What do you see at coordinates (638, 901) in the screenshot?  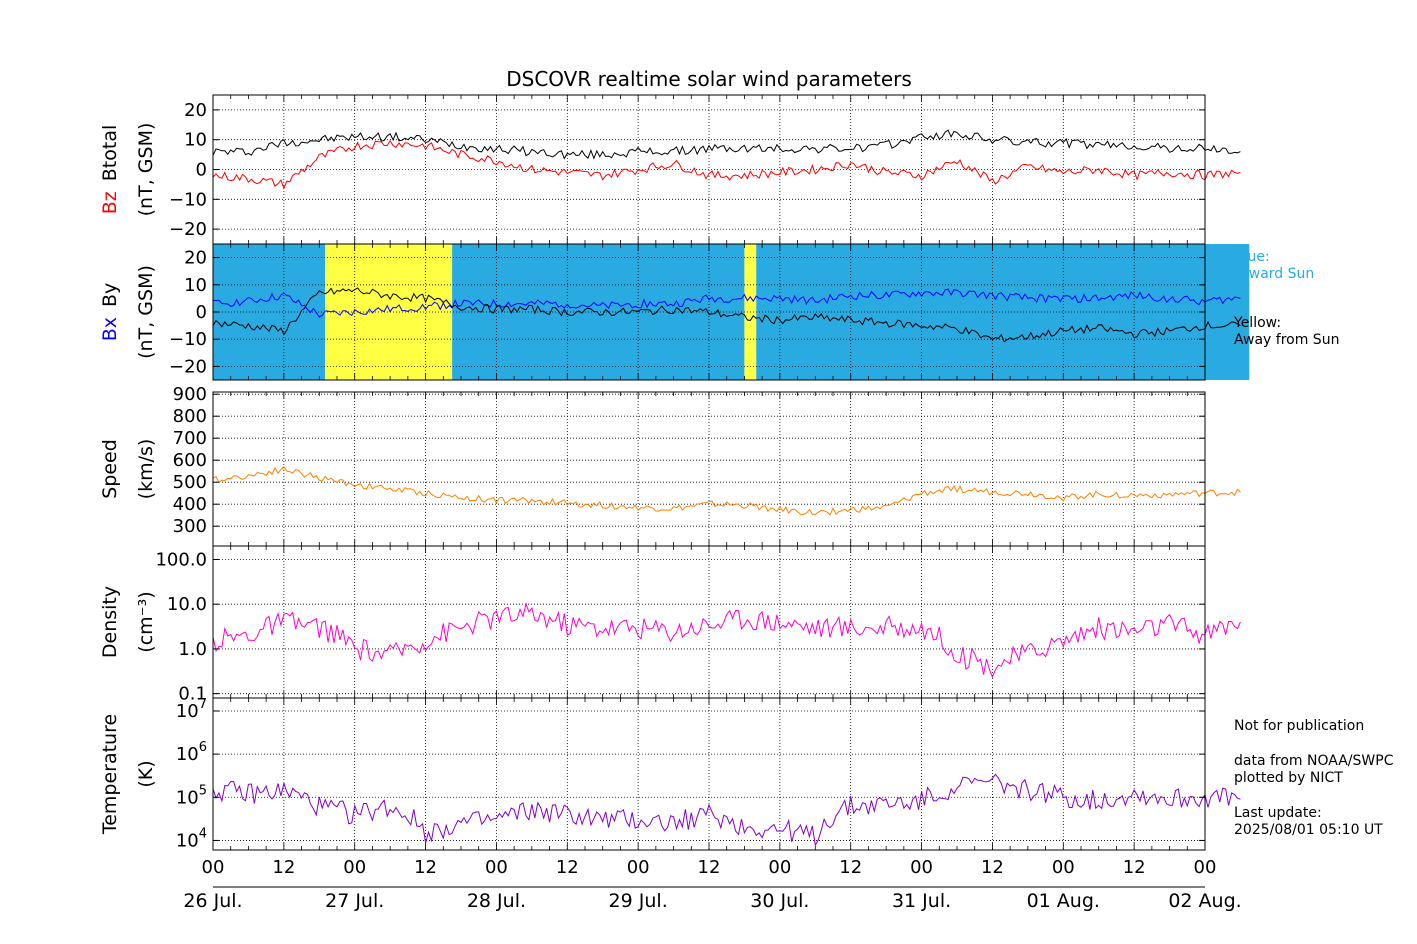 I see `x-date-label: 29 Jul.` at bounding box center [638, 901].